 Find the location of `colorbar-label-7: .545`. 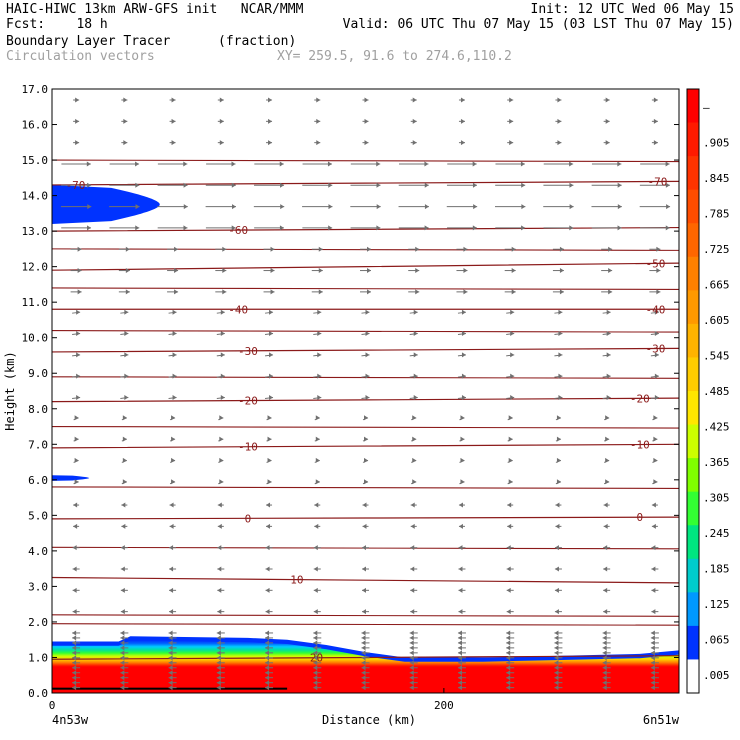

colorbar-label-7: .545 is located at coordinates (716, 355).